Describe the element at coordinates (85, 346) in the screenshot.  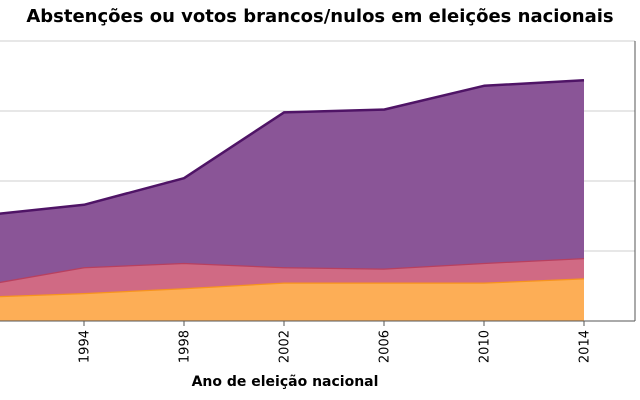
I see `x-tick-label-1994: 1994` at that location.